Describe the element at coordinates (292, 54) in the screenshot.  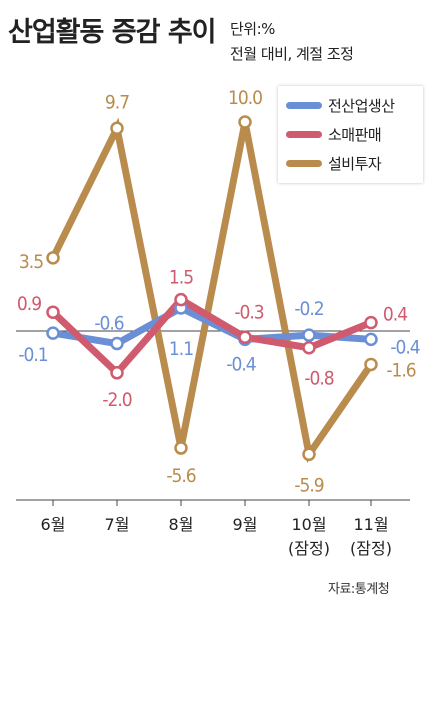
I see `adjustment-note: 전월 대비, 계절 조정` at that location.